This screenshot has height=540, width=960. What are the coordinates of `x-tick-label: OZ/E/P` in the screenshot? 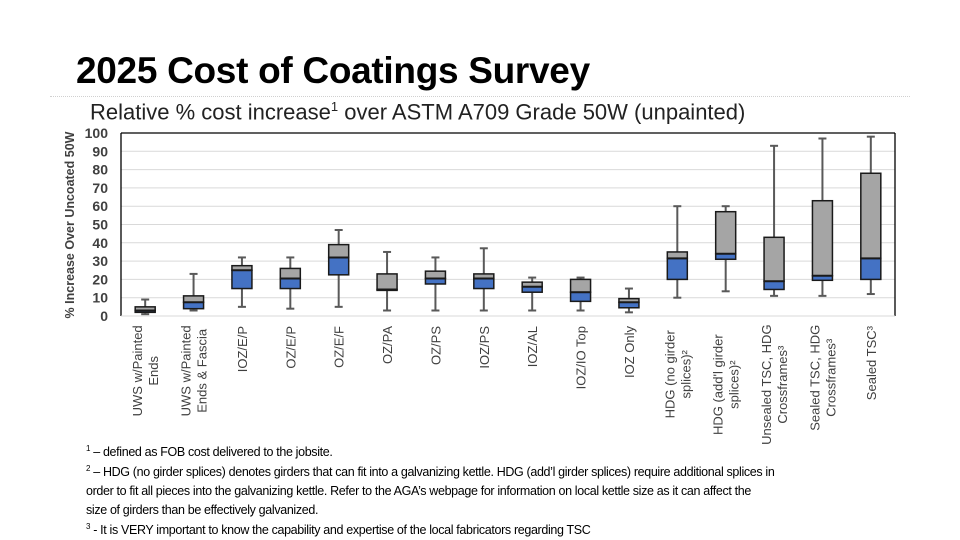 It's located at (290, 347).